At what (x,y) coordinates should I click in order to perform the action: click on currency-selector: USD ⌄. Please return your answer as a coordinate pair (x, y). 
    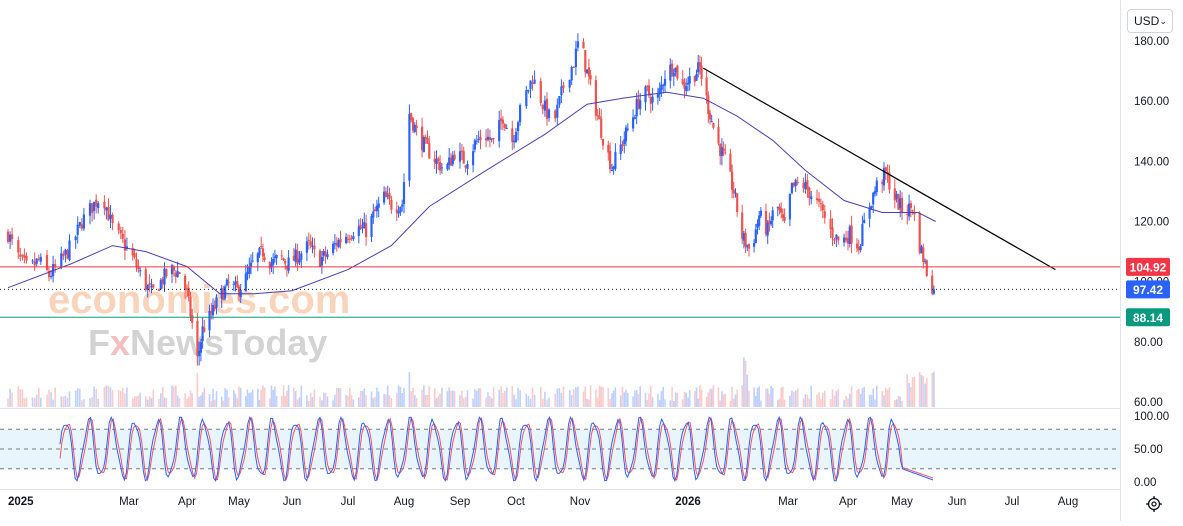
    Looking at the image, I should click on (1150, 21).